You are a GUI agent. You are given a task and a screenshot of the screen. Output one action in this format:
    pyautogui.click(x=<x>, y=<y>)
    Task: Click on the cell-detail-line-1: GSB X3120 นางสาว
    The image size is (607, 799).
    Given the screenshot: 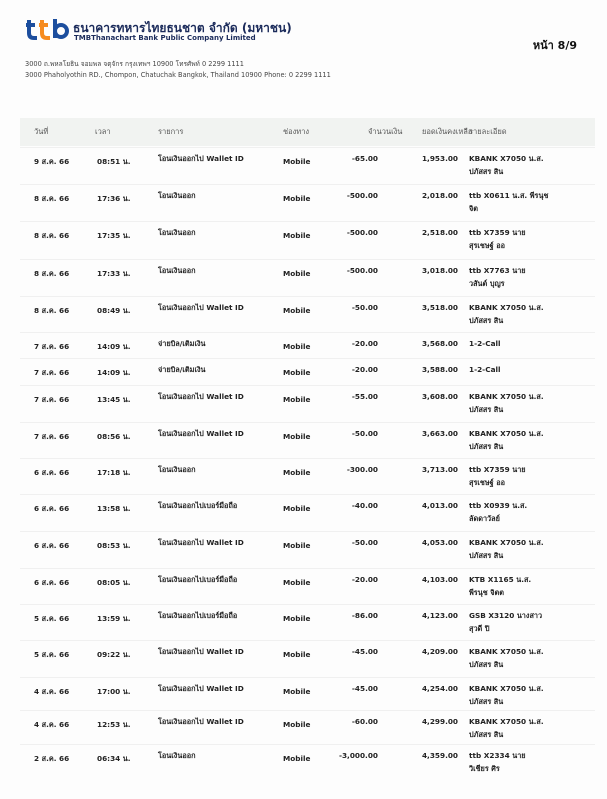 What is the action you would take?
    pyautogui.click(x=506, y=615)
    